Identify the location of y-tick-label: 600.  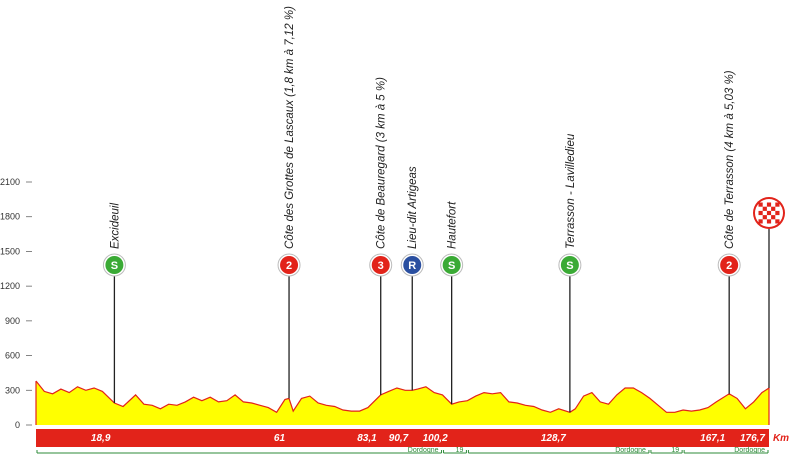
(12, 356).